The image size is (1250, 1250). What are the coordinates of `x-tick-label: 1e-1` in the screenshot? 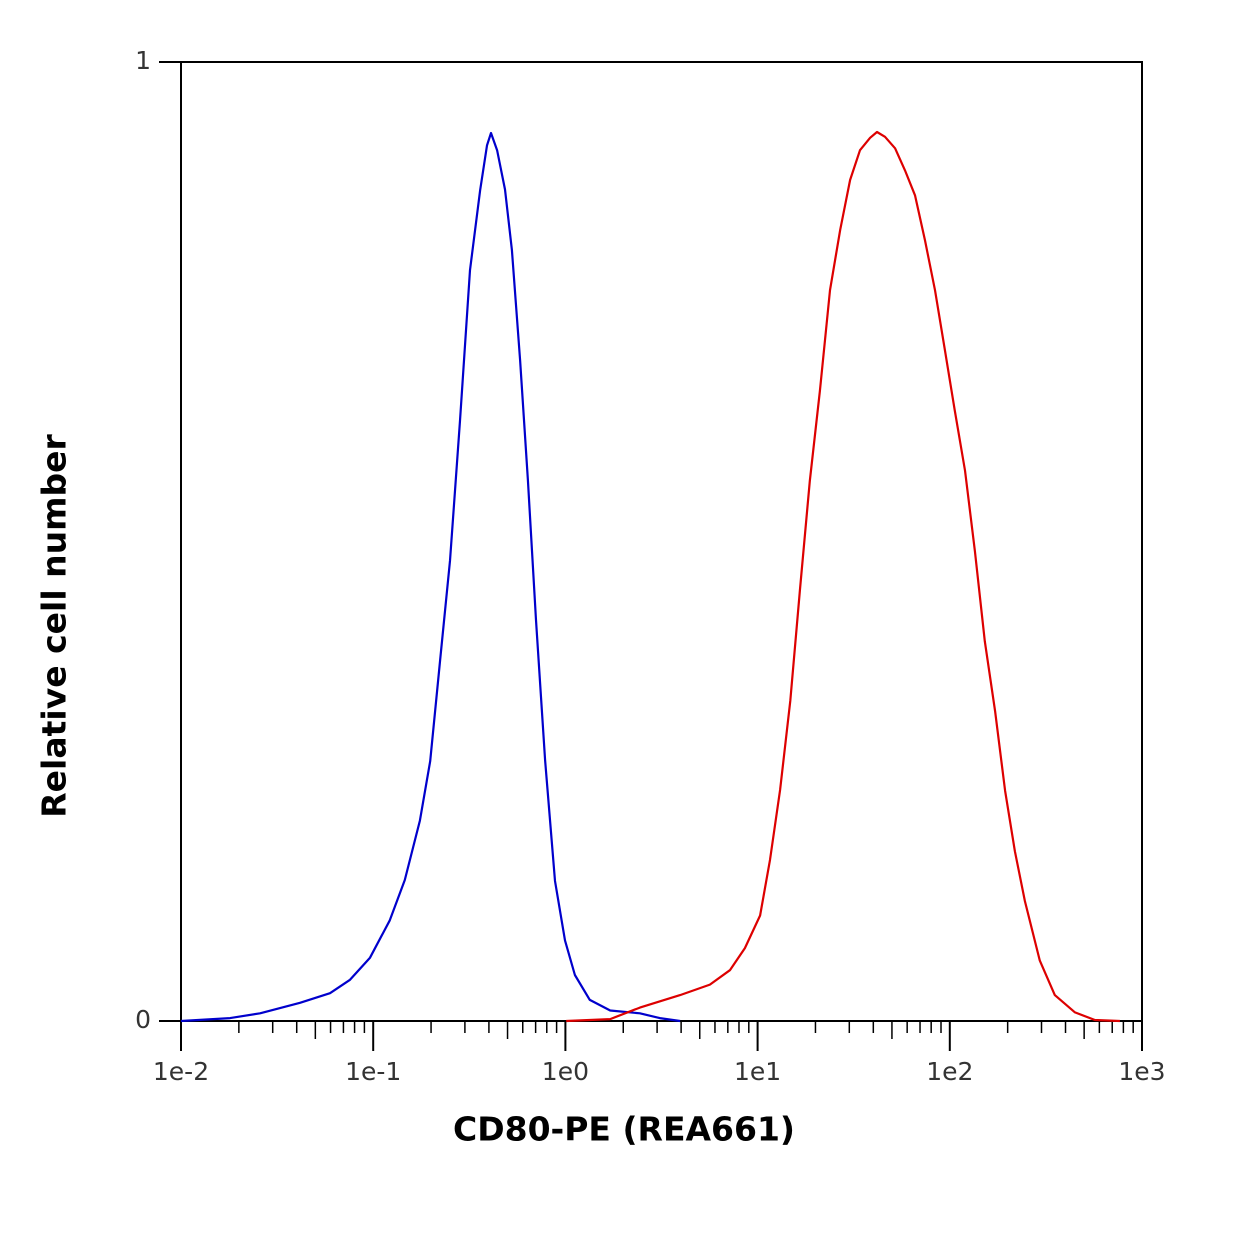 It's located at (373, 1071).